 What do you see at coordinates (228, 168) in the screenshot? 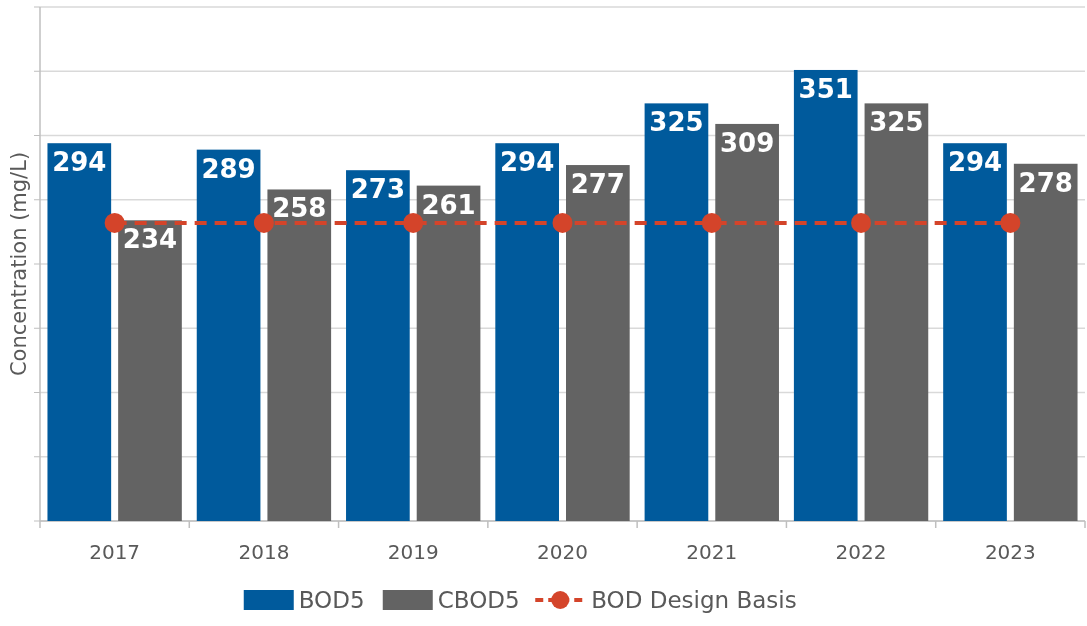
I see `data-label: 289` at bounding box center [228, 168].